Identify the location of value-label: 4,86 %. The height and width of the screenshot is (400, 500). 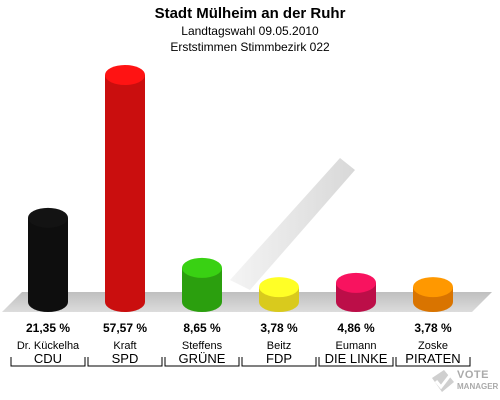
(356, 328).